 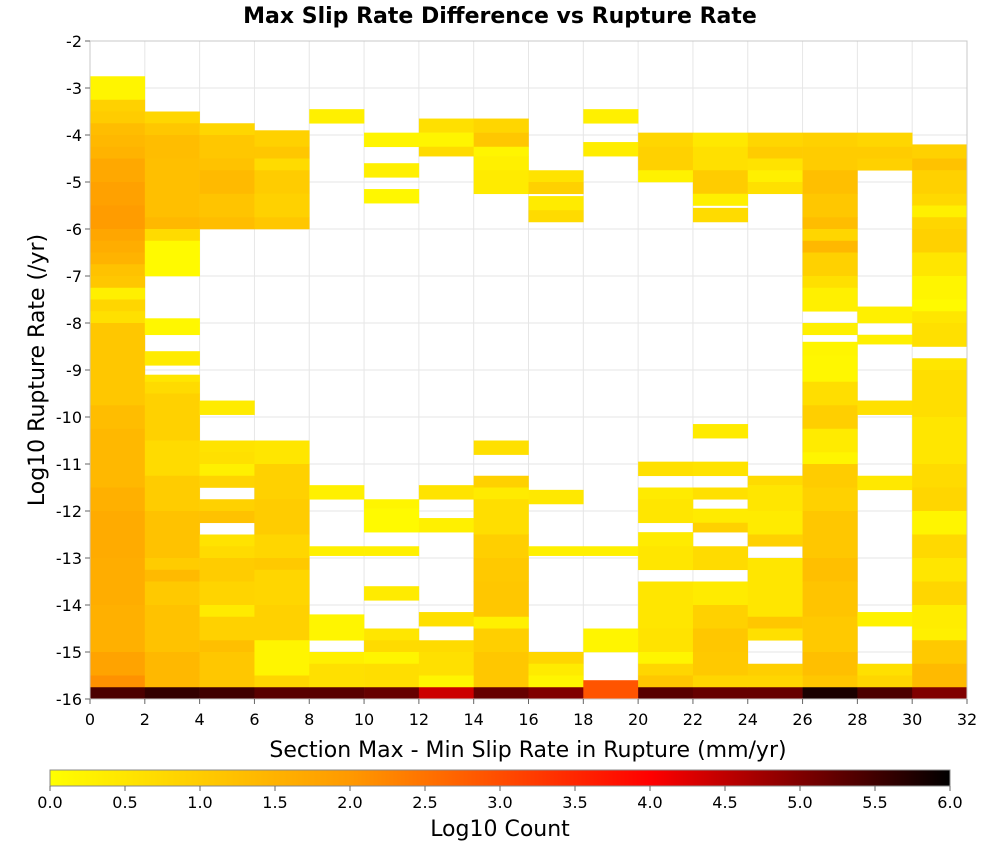 What do you see at coordinates (874, 802) in the screenshot?
I see `colorbar-tick-label: 5.5` at bounding box center [874, 802].